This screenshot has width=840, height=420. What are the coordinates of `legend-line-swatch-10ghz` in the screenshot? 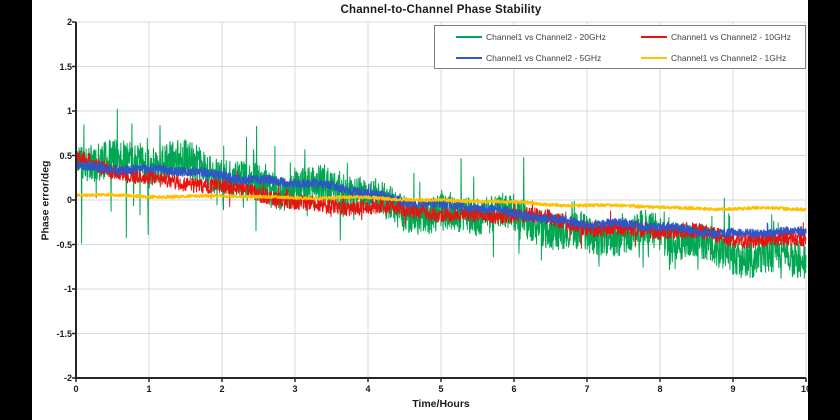 It's located at (654, 36).